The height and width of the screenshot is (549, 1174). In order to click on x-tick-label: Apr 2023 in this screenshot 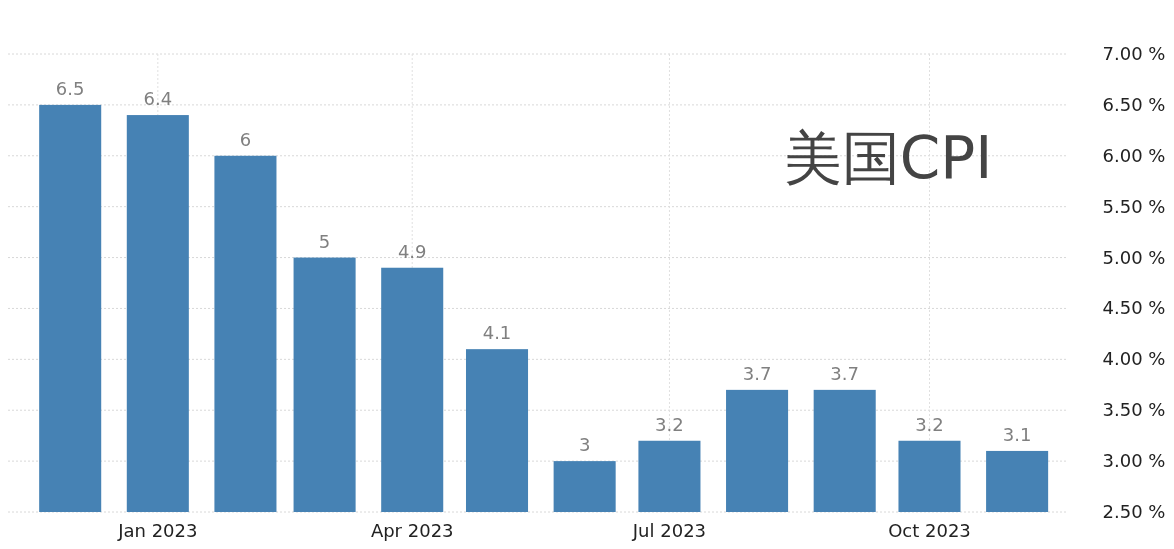, I will do `click(412, 530)`.